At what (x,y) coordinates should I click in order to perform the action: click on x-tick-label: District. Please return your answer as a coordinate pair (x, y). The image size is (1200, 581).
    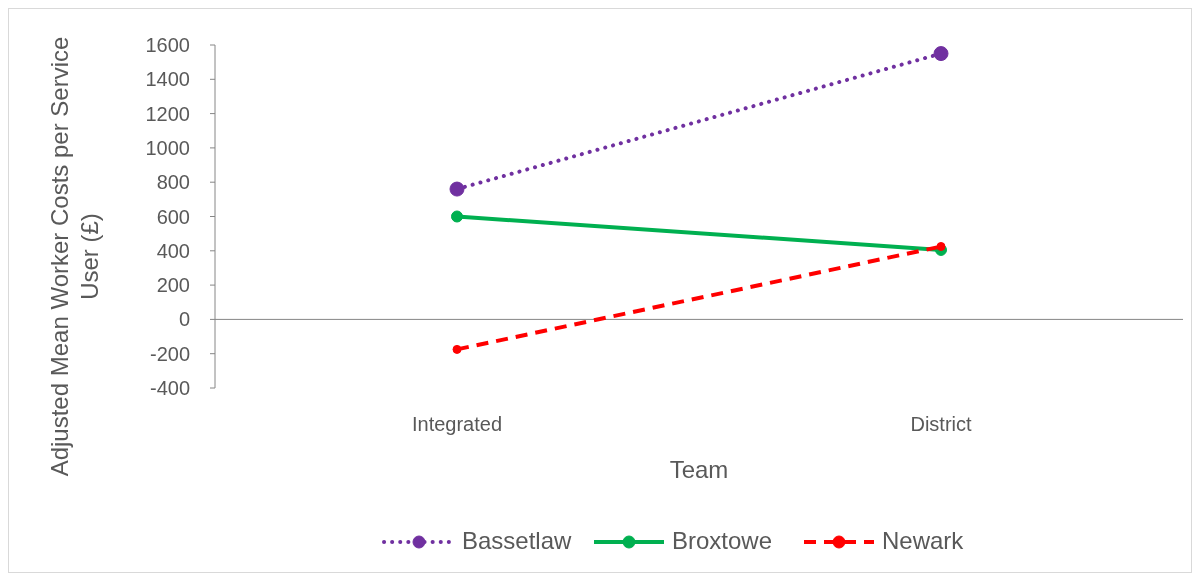
    Looking at the image, I should click on (941, 424).